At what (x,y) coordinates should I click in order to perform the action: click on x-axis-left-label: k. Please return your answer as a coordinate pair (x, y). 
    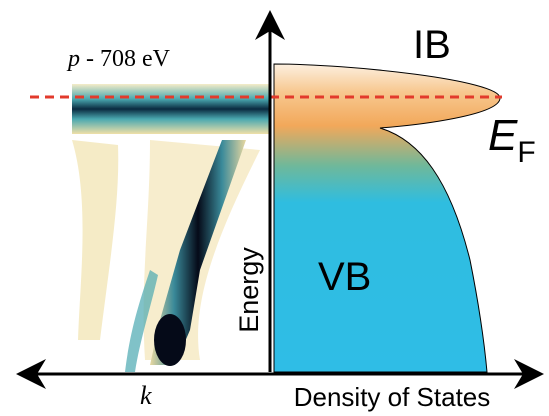
    Looking at the image, I should click on (146, 395).